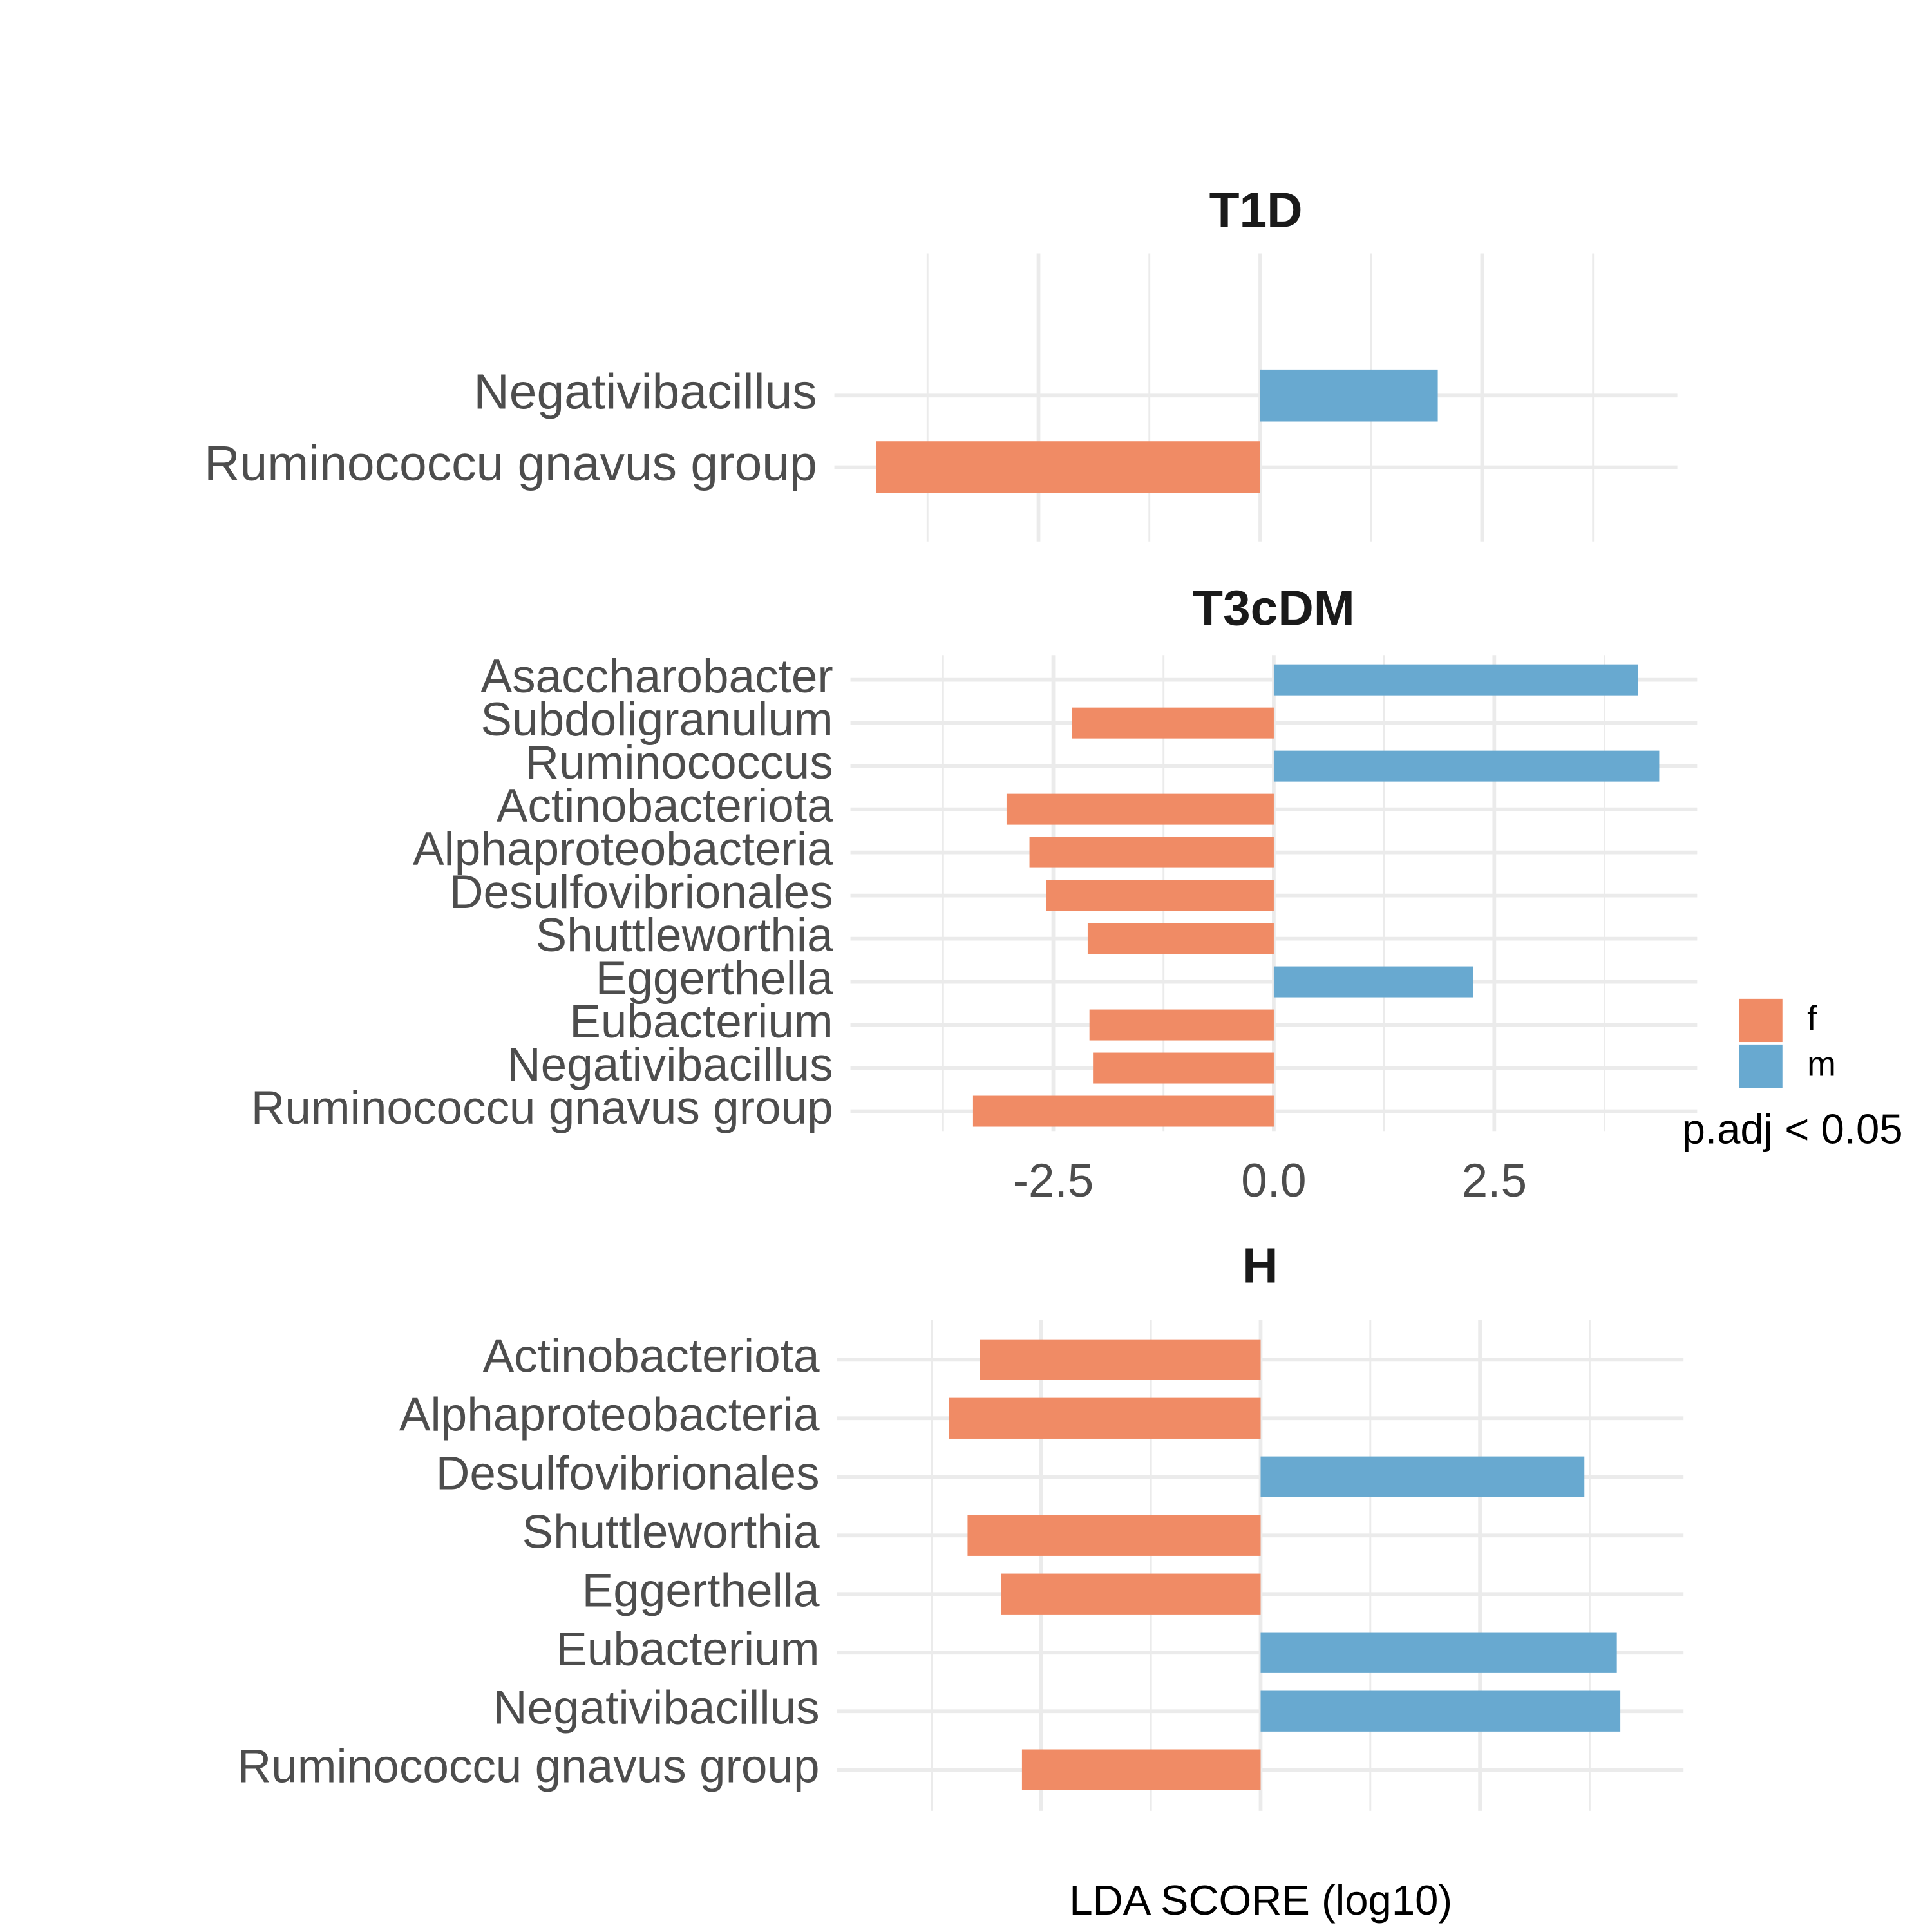 The width and height of the screenshot is (1932, 1932). What do you see at coordinates (1053, 1181) in the screenshot?
I see `x-tick-label: -2.5` at bounding box center [1053, 1181].